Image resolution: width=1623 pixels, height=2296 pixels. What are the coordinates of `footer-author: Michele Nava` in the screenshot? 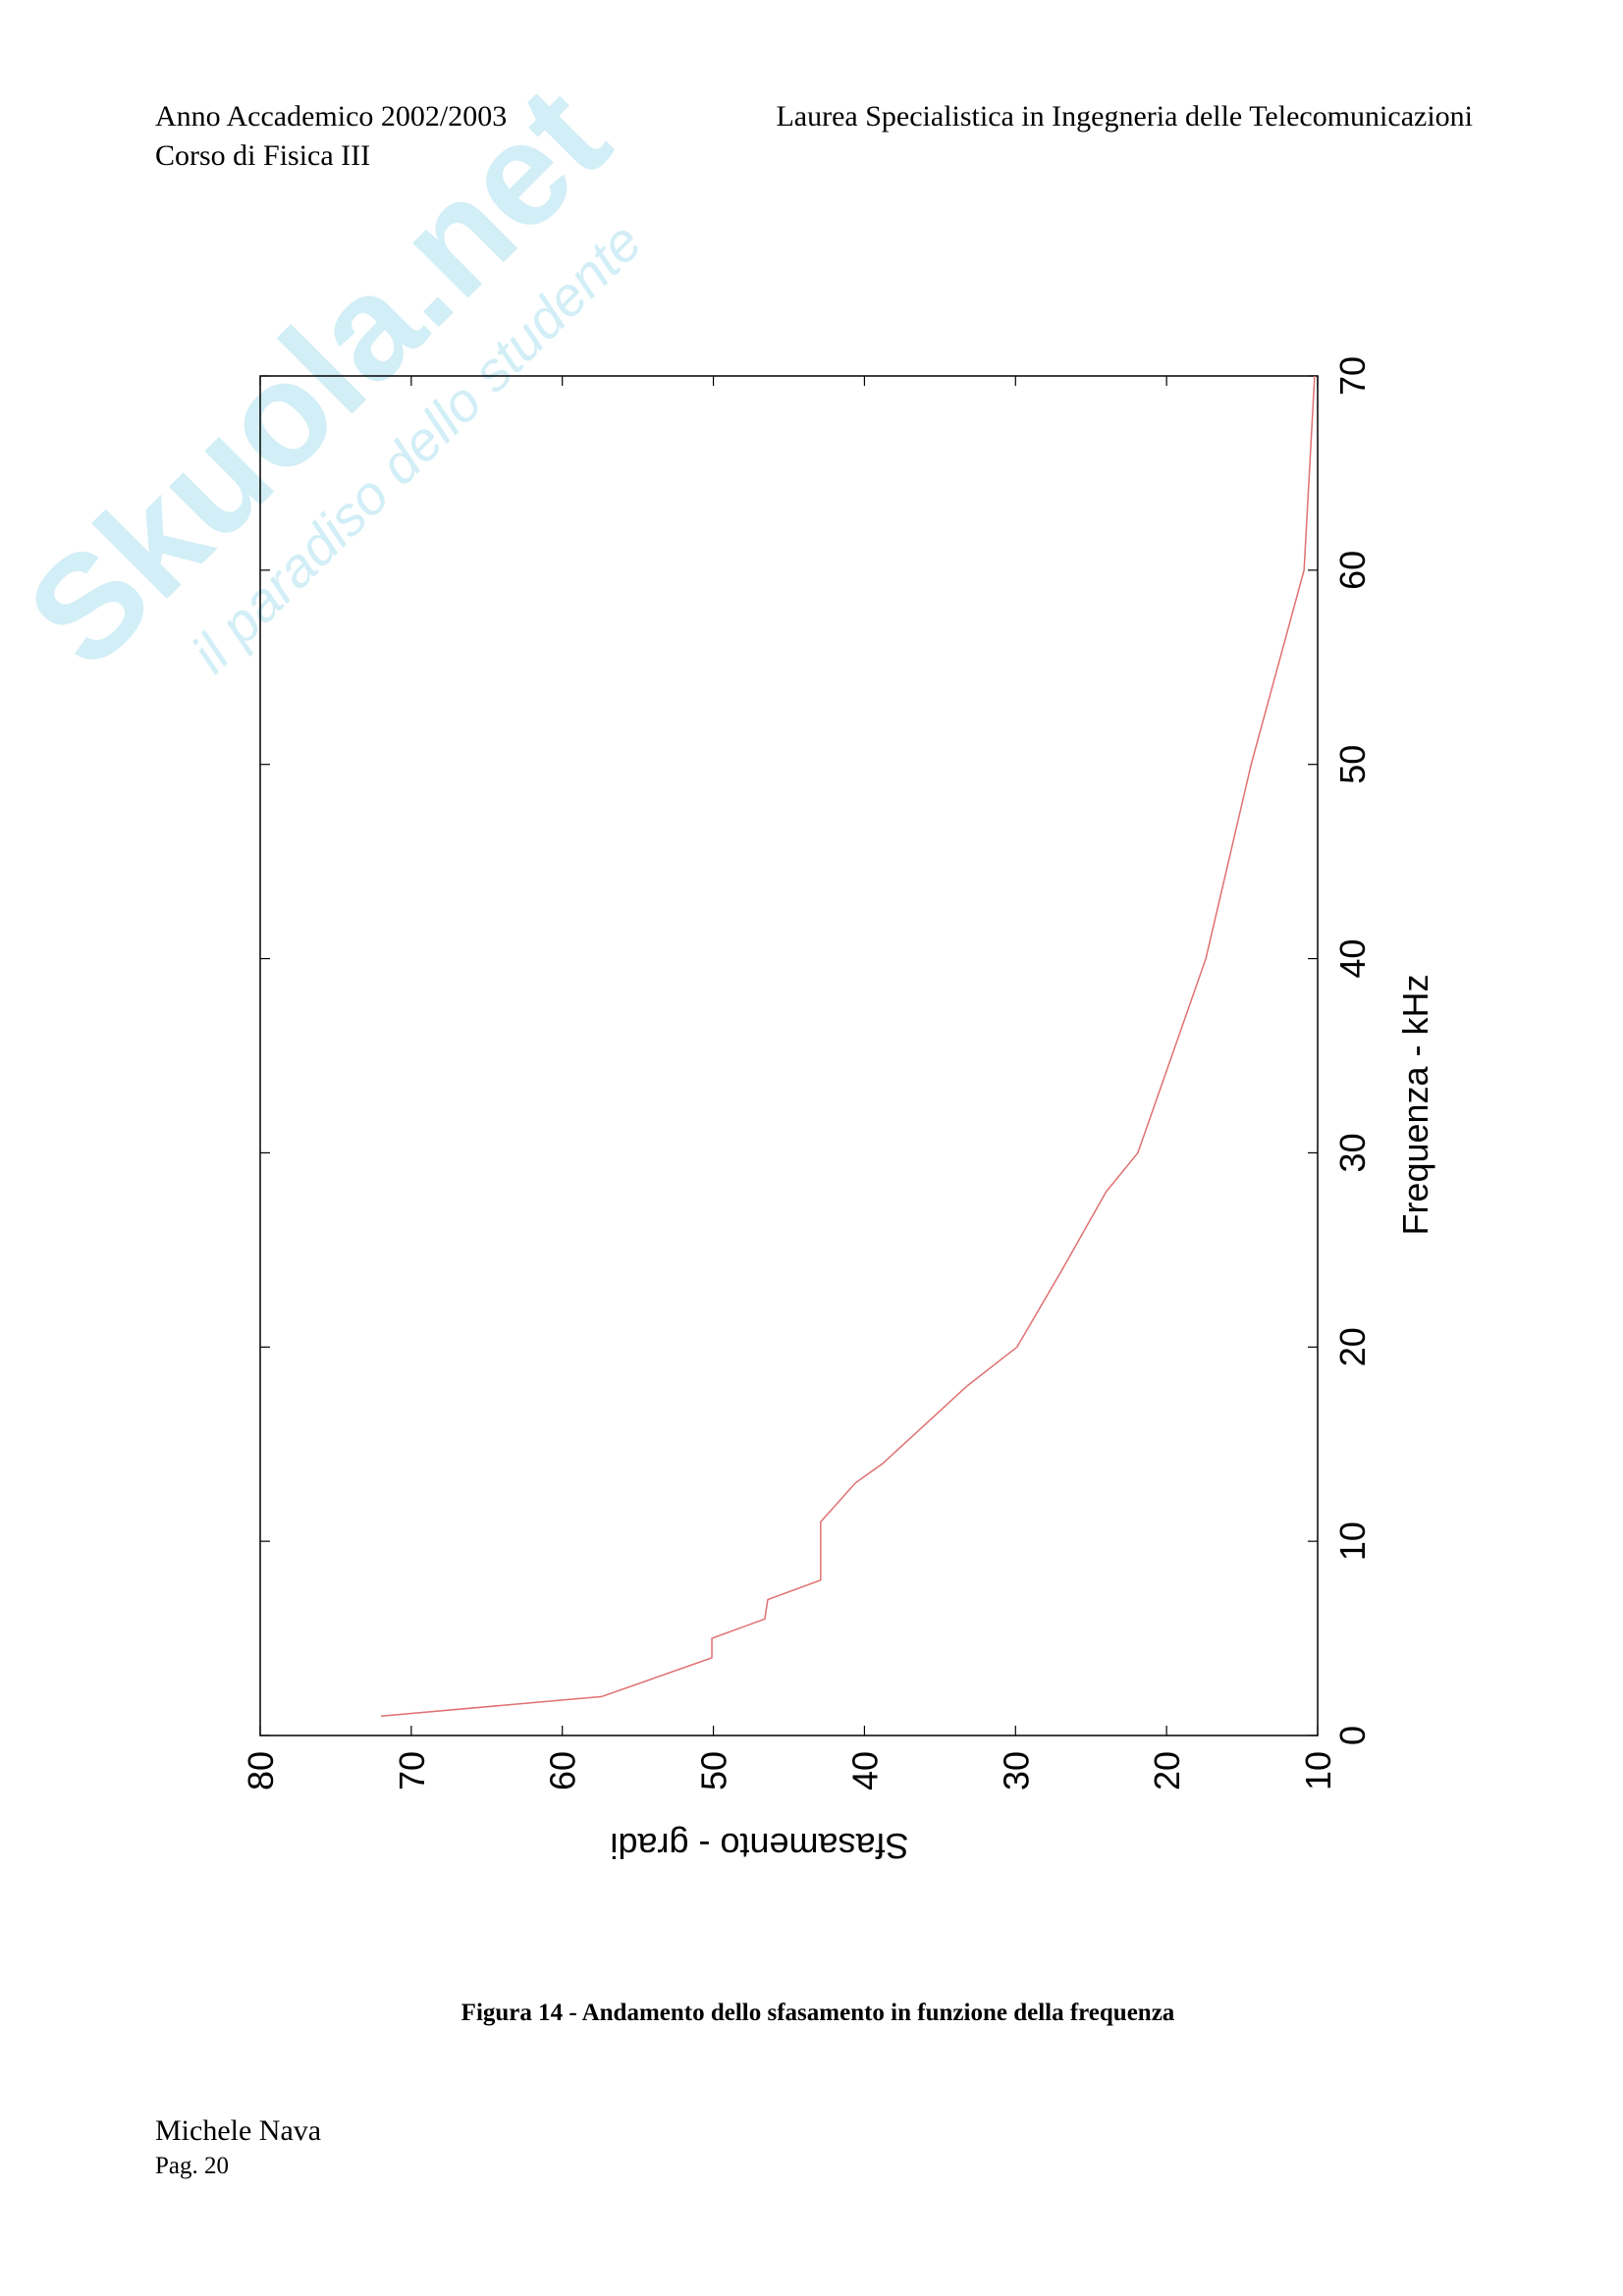 It's located at (238, 2130).